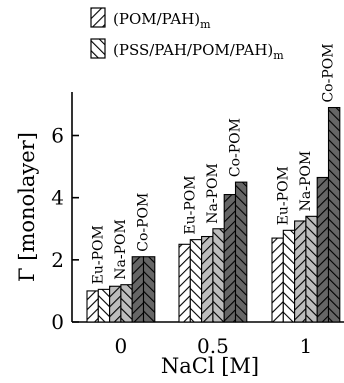 This screenshot has width=344, height=383. What do you see at coordinates (27, 207) in the screenshot?
I see `y-axis-title: Γ [monolayer]` at bounding box center [27, 207].